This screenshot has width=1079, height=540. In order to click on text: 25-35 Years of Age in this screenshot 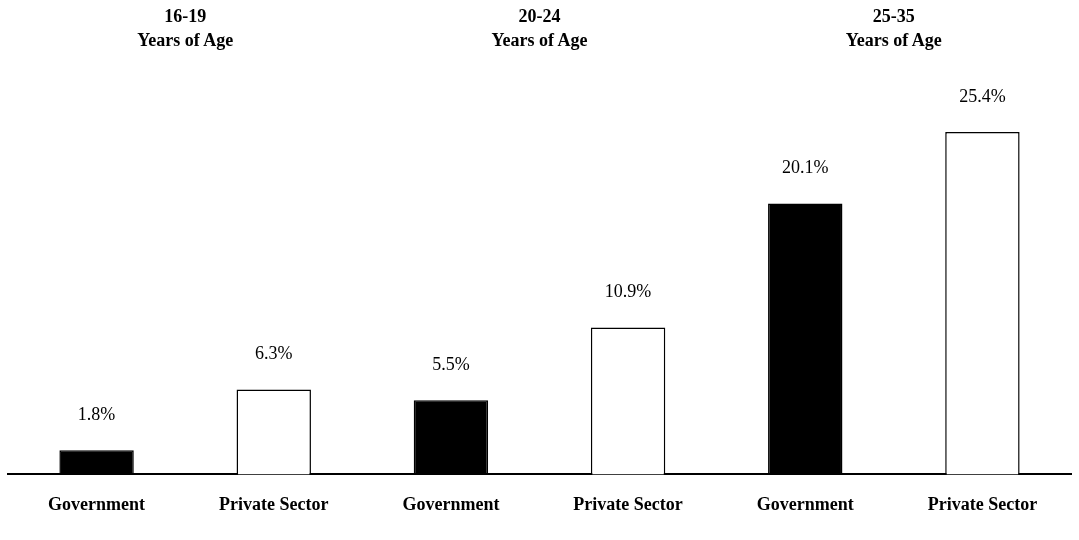, I will do `click(893, 27)`.